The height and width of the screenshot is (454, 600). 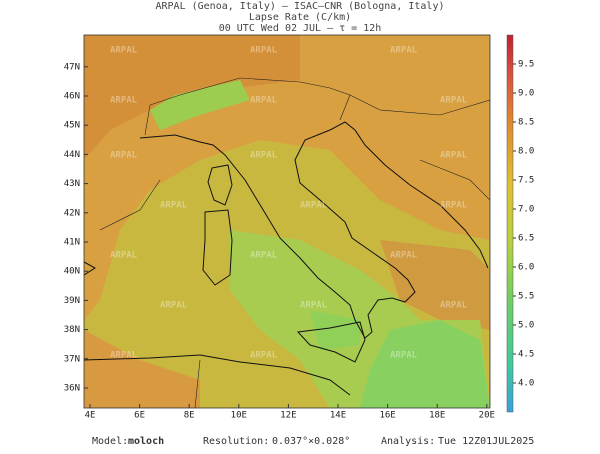 What do you see at coordinates (72, 97) in the screenshot?
I see `lat-label: 46N` at bounding box center [72, 97].